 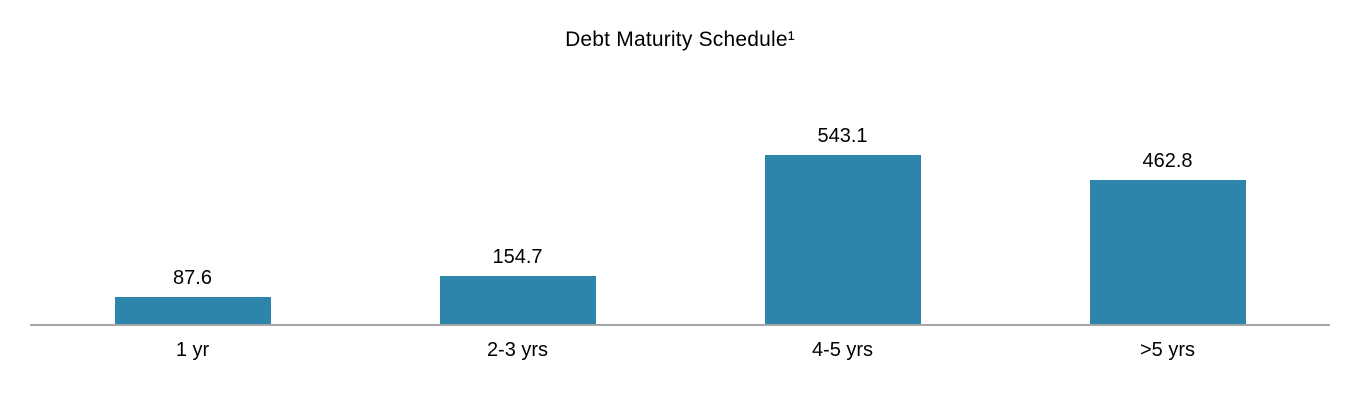 What do you see at coordinates (1167, 350) in the screenshot?
I see `x-axis-tick-label: >5 yrs` at bounding box center [1167, 350].